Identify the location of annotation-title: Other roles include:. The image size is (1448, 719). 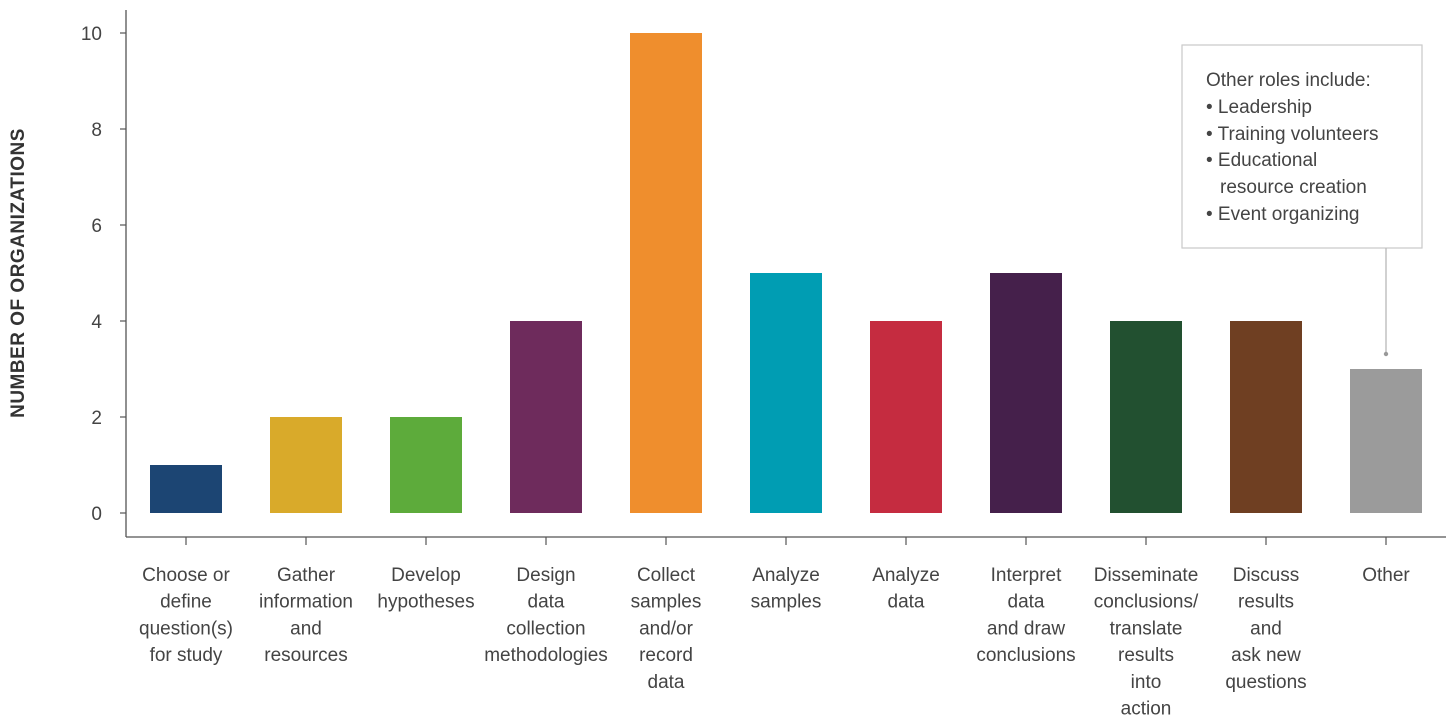
(1288, 80).